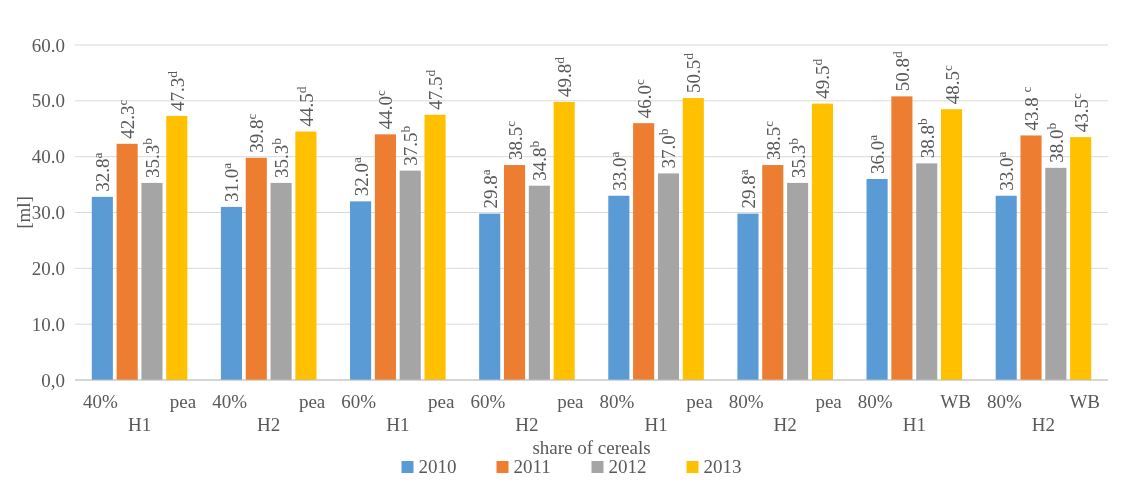  What do you see at coordinates (1043, 413) in the screenshot?
I see `category-label: 80% WB H2` at bounding box center [1043, 413].